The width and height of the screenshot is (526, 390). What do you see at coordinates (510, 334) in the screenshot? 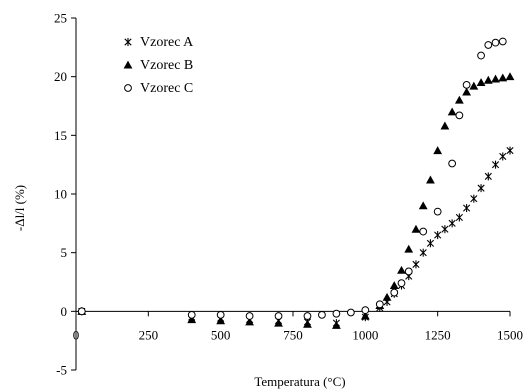
I see `x-tick-label: 1500` at bounding box center [510, 334].